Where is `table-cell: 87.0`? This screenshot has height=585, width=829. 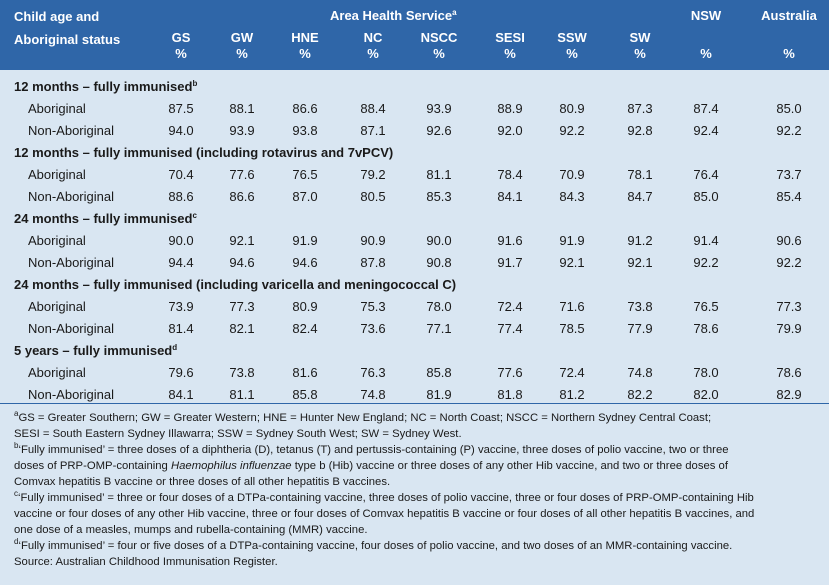 table-cell: 87.0 is located at coordinates (305, 196).